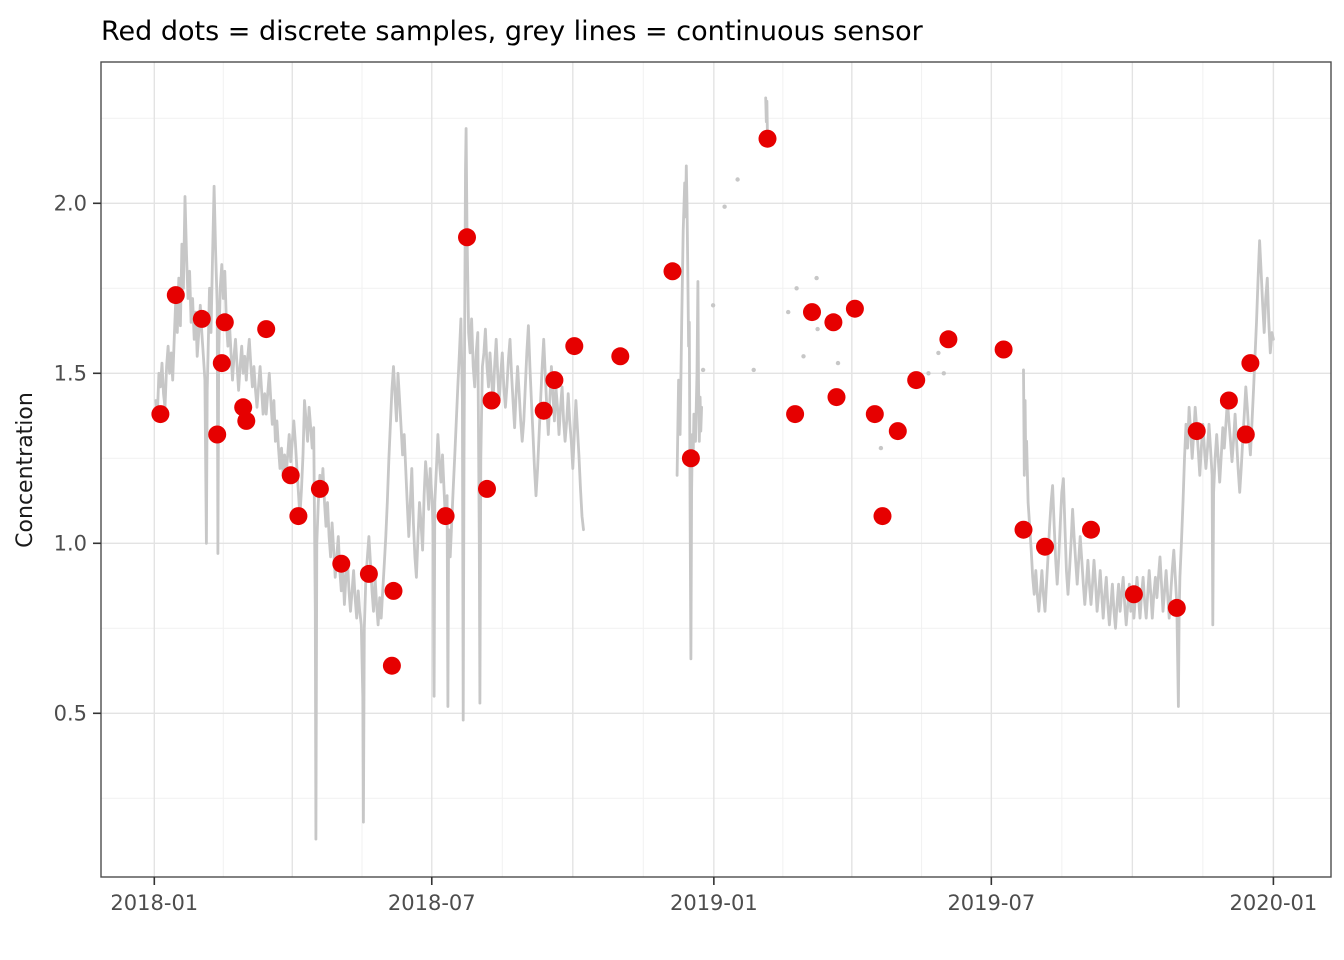 This screenshot has width=1344, height=960. I want to click on y-tick-label: 0.5, so click(70, 713).